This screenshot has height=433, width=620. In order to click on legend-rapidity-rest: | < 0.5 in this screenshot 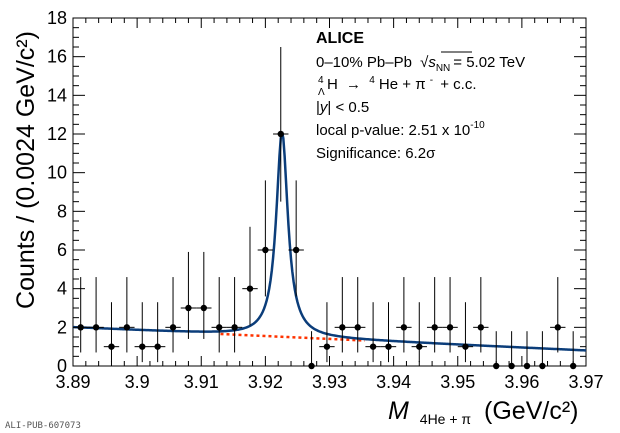, I will do `click(348, 107)`.